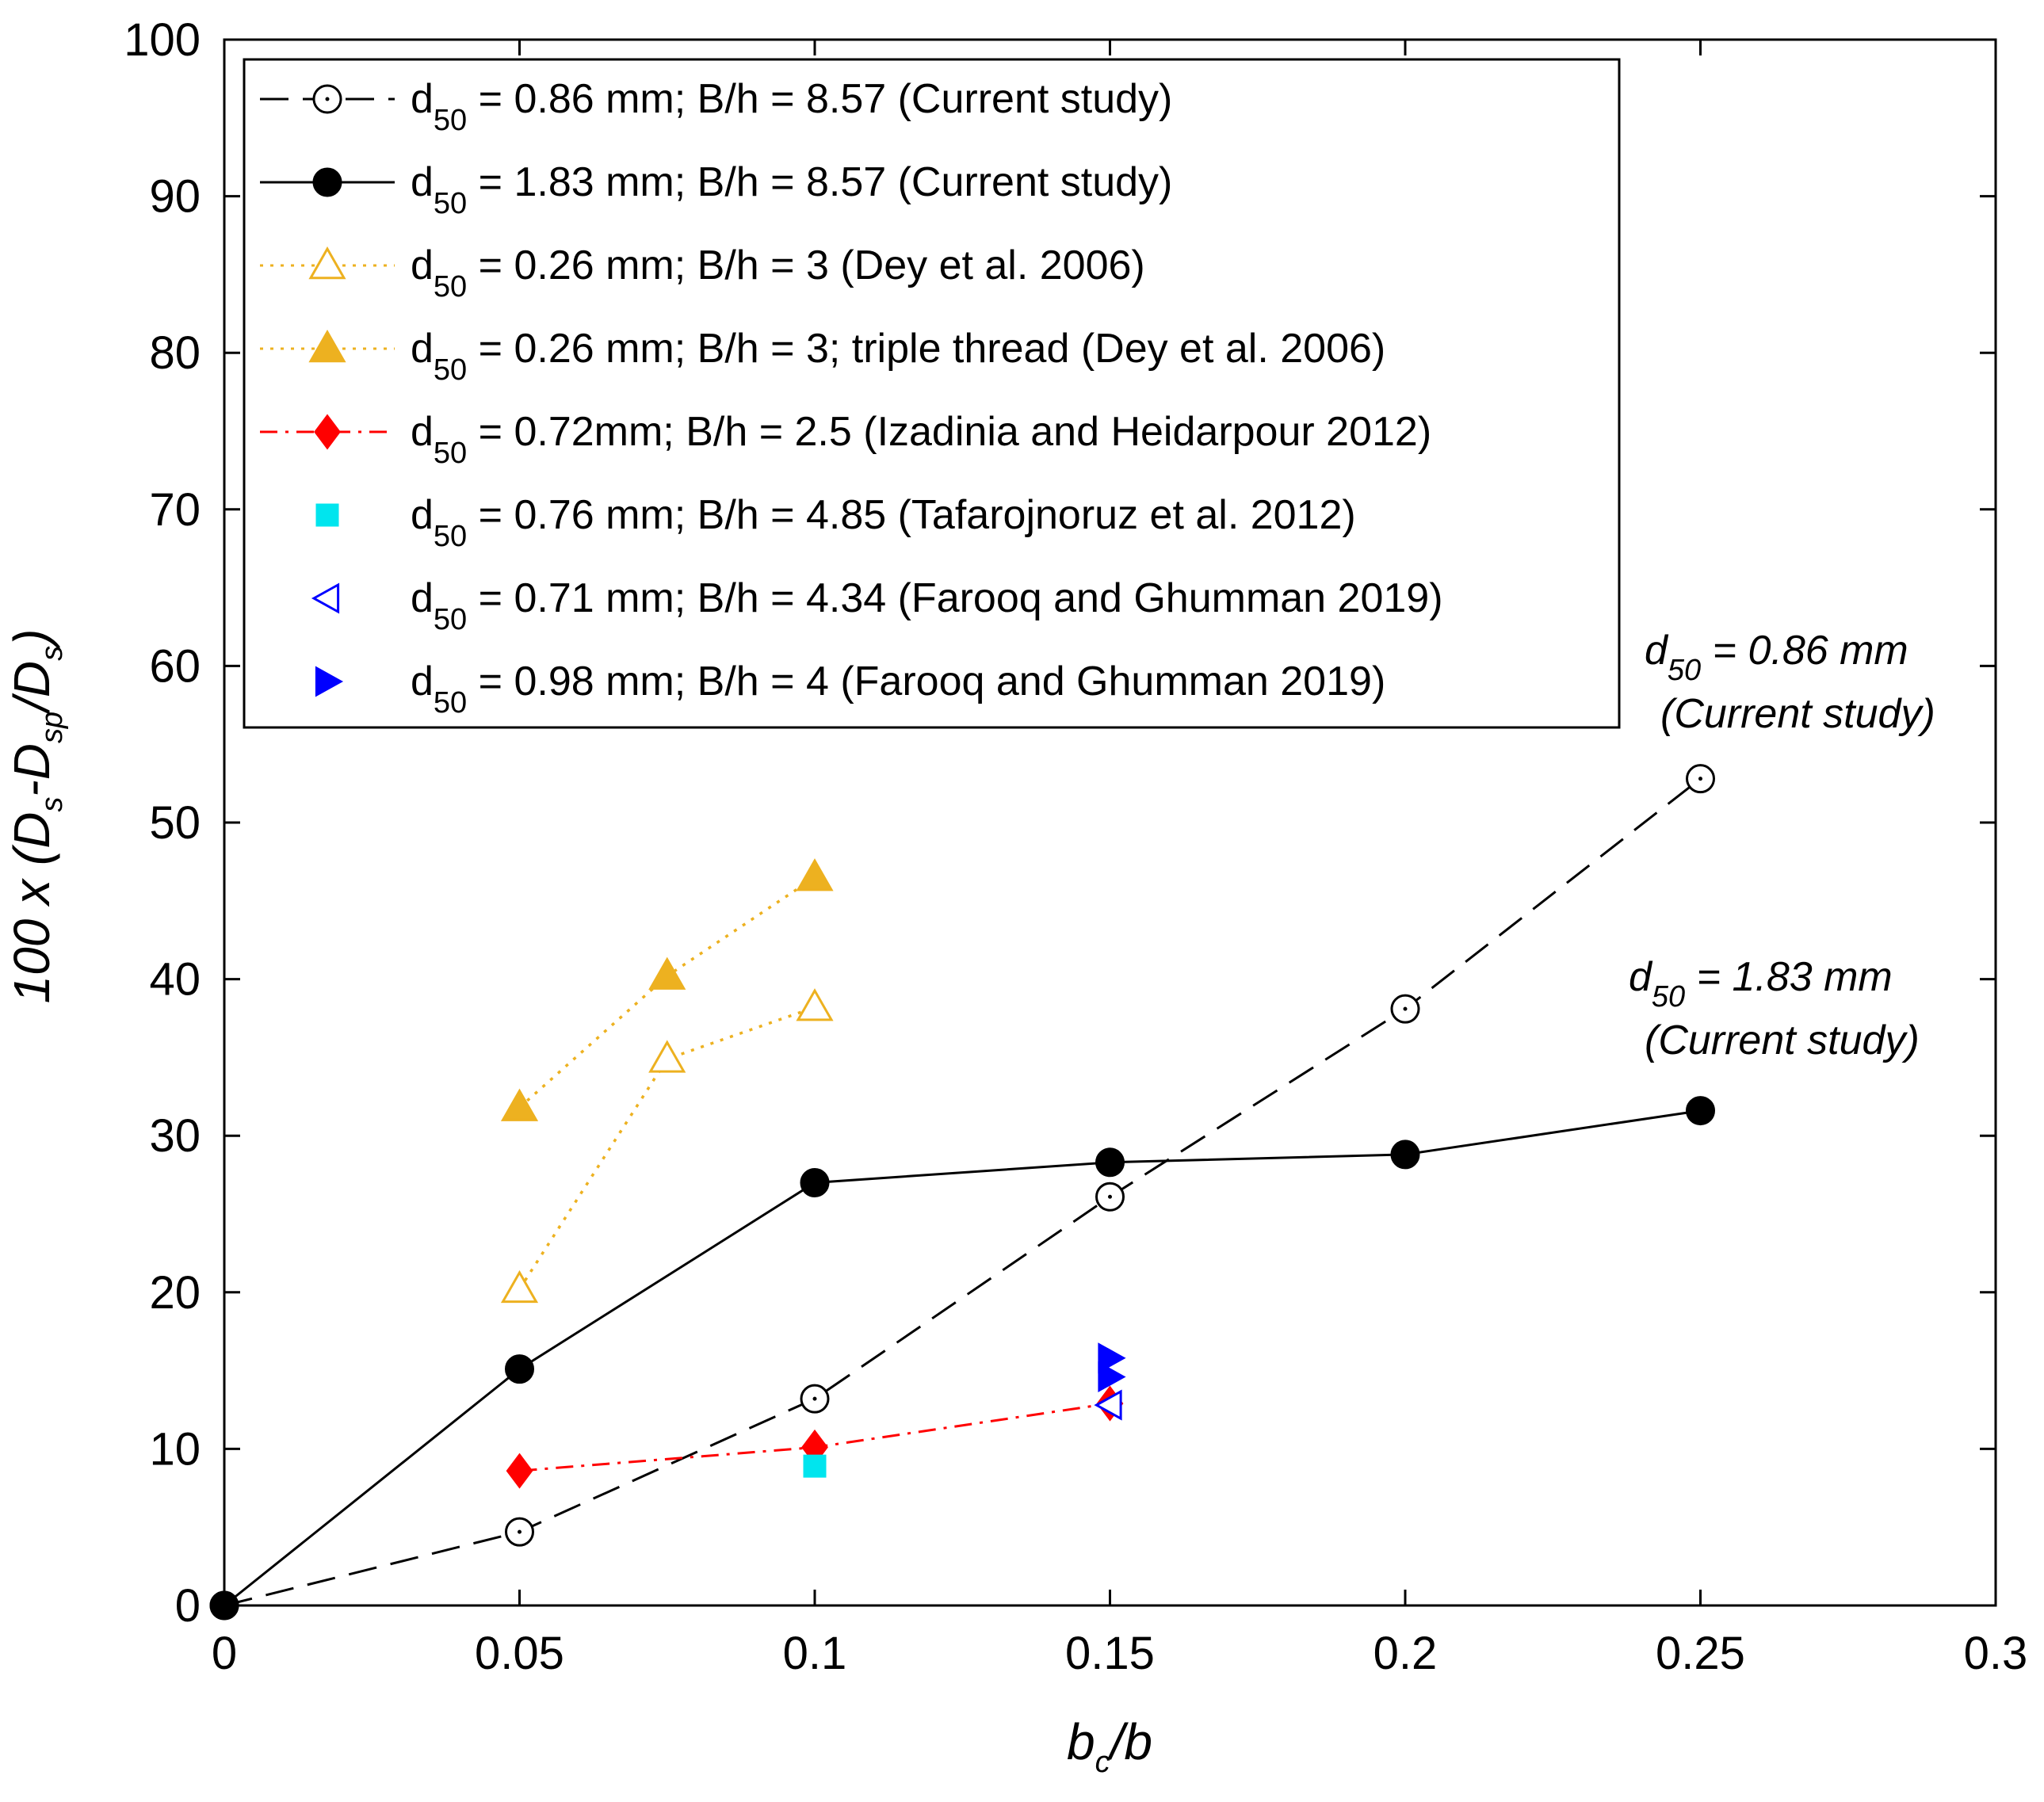 The image size is (2044, 1802). Describe the element at coordinates (815, 1466) in the screenshot. I see `series-6-point` at that location.